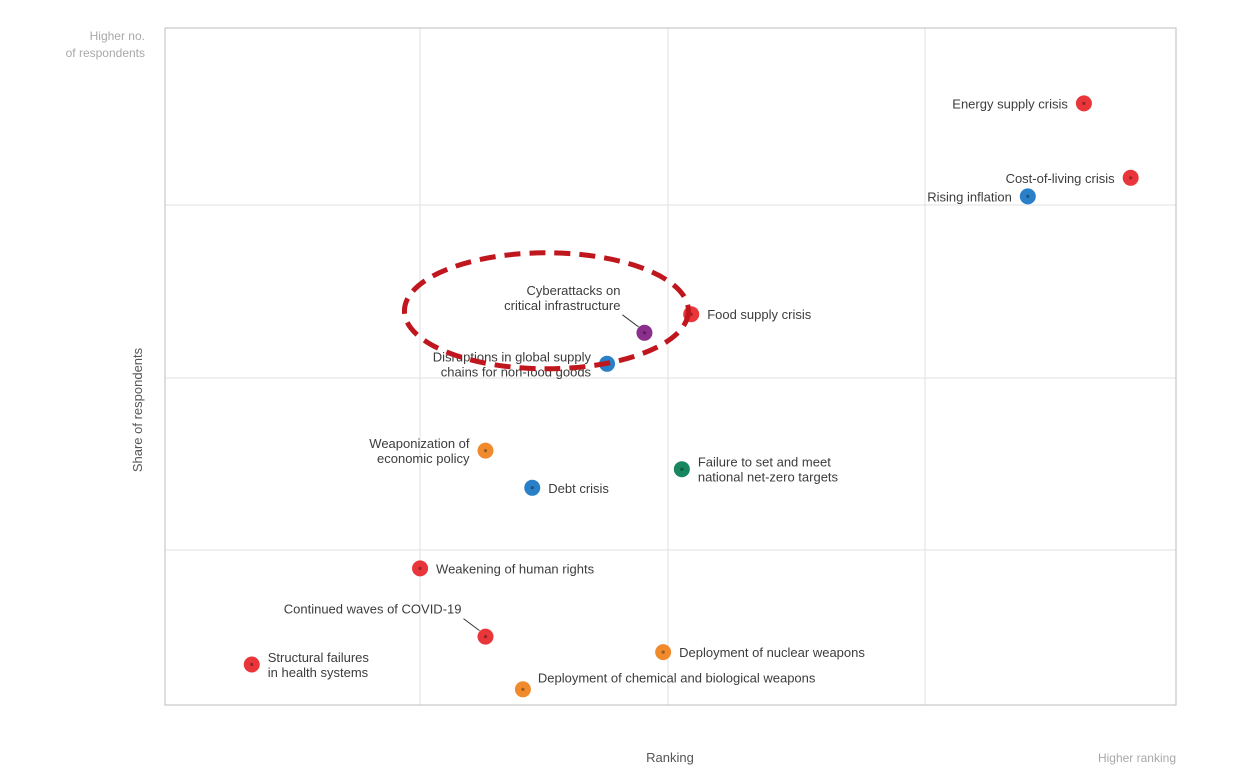 The width and height of the screenshot is (1246, 779). I want to click on data-label: Weaponization of, so click(419, 443).